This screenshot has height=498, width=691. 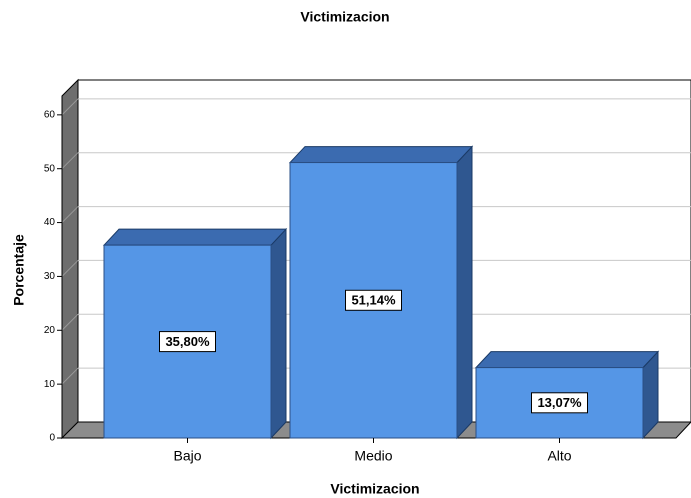 I want to click on y-tick-label: 30, so click(x=50, y=276).